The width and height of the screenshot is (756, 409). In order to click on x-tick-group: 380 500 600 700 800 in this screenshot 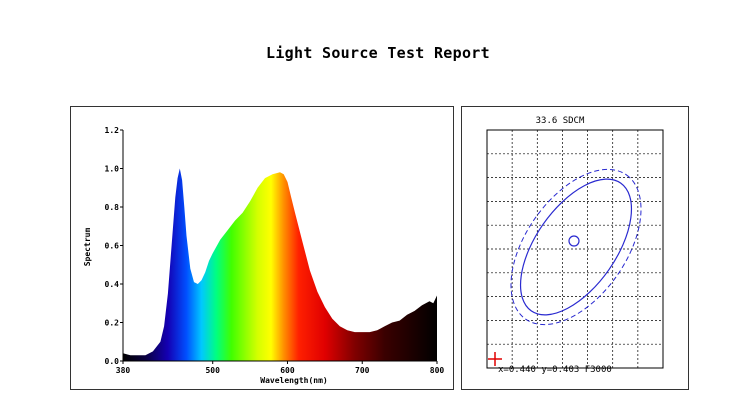, I will do `click(280, 368)`.